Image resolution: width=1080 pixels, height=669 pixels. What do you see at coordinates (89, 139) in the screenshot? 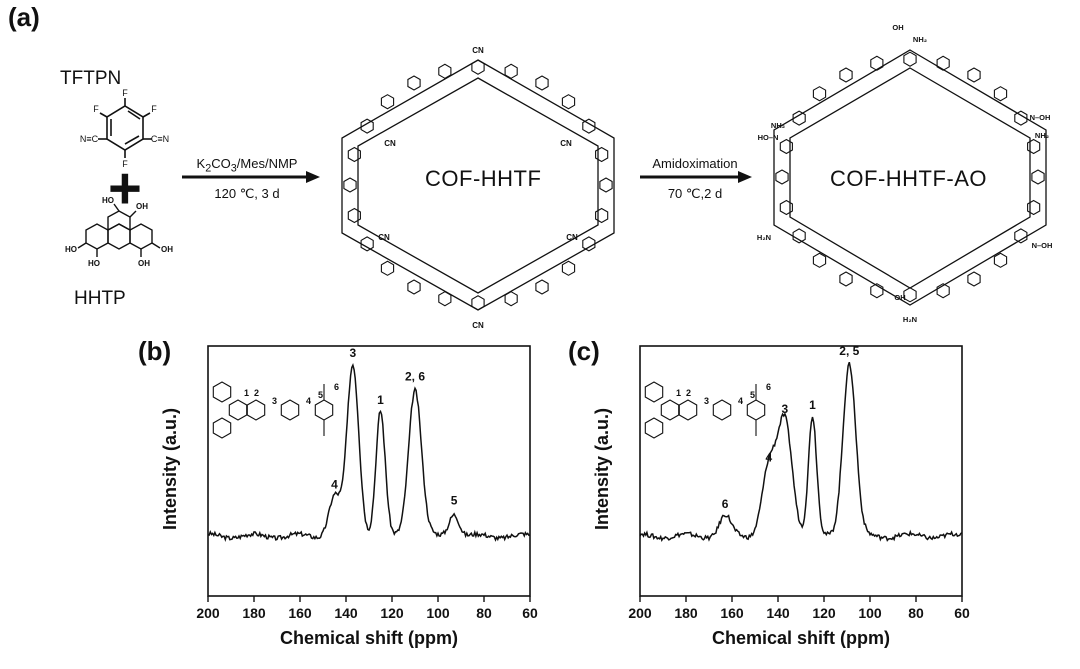
I see `svg-text: N≡C` at bounding box center [89, 139].